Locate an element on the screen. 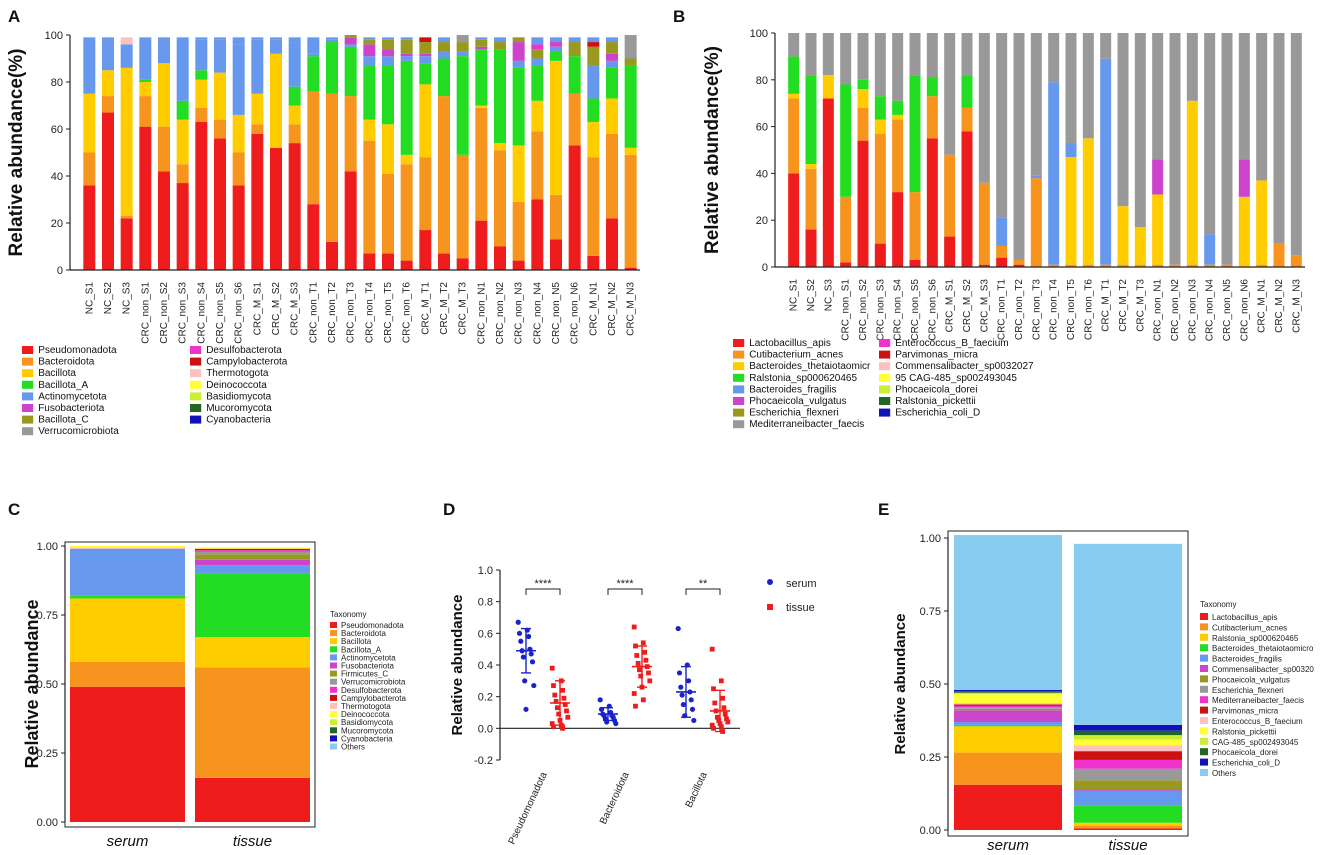  panel-e-legend-label-2: Ralstonia_sp000620465 is located at coordinates (1255, 638).